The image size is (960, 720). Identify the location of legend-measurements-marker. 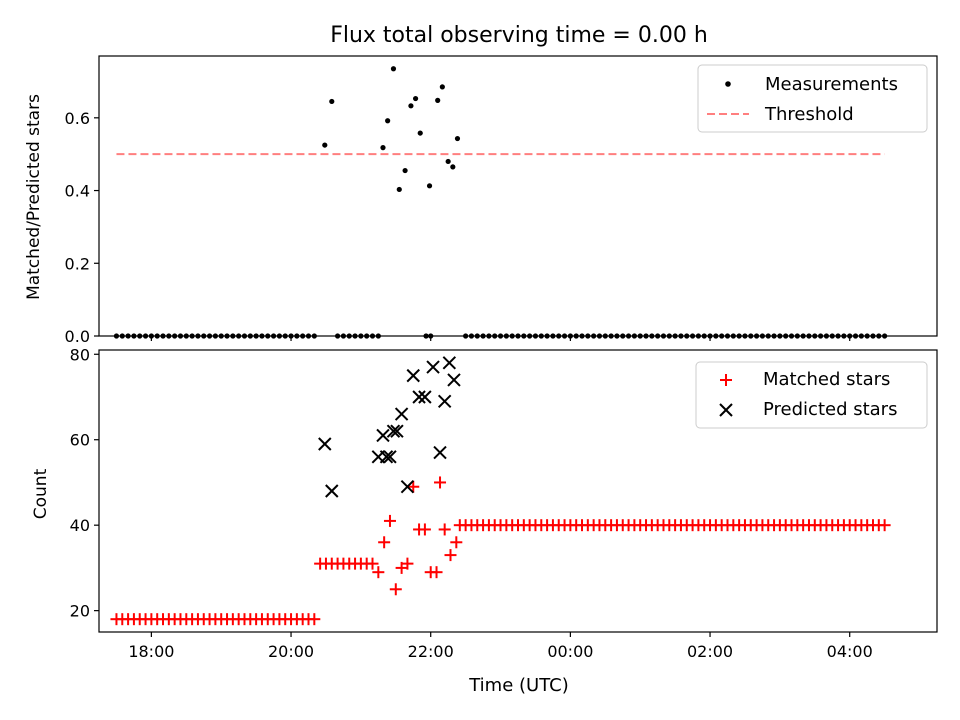
(728, 84).